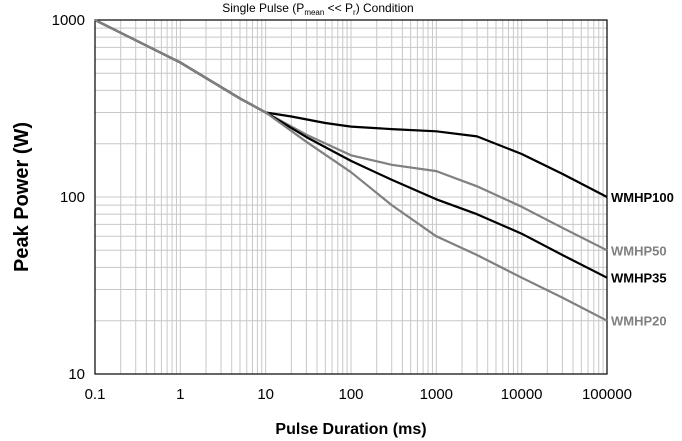 The width and height of the screenshot is (682, 441). Describe the element at coordinates (180, 394) in the screenshot. I see `x-tick-label: 1` at that location.